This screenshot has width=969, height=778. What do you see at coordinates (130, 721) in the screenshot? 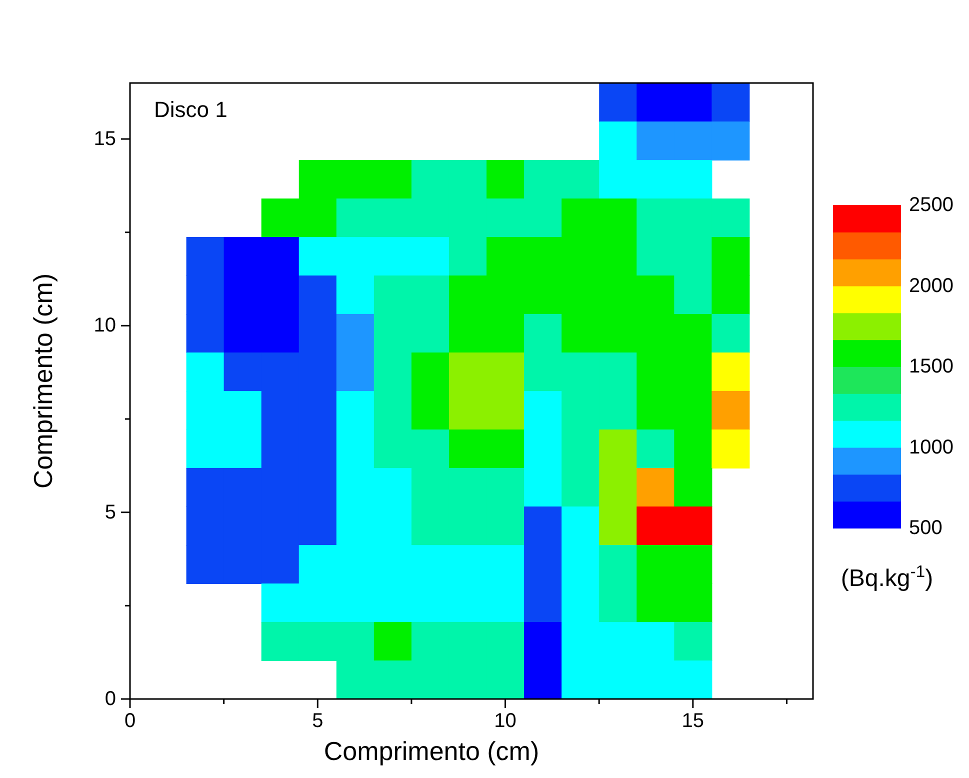
I see `x-tick-label: 0` at bounding box center [130, 721].